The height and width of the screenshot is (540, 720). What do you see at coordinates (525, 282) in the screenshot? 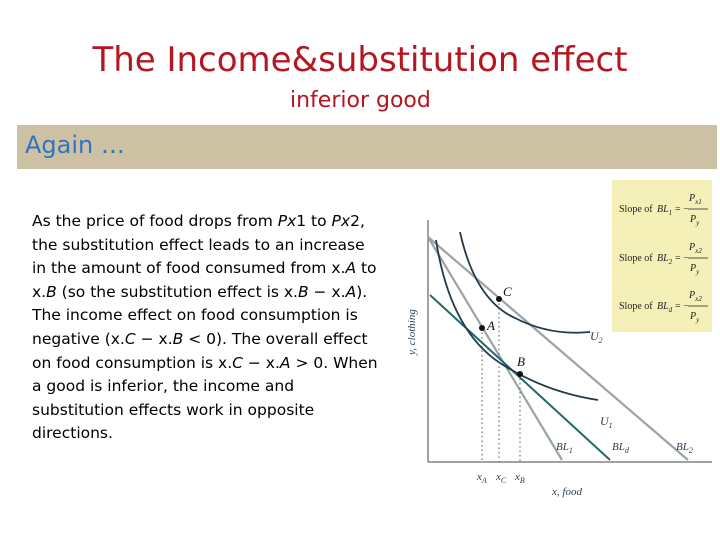
I see `indifference-curve-u2` at bounding box center [525, 282].